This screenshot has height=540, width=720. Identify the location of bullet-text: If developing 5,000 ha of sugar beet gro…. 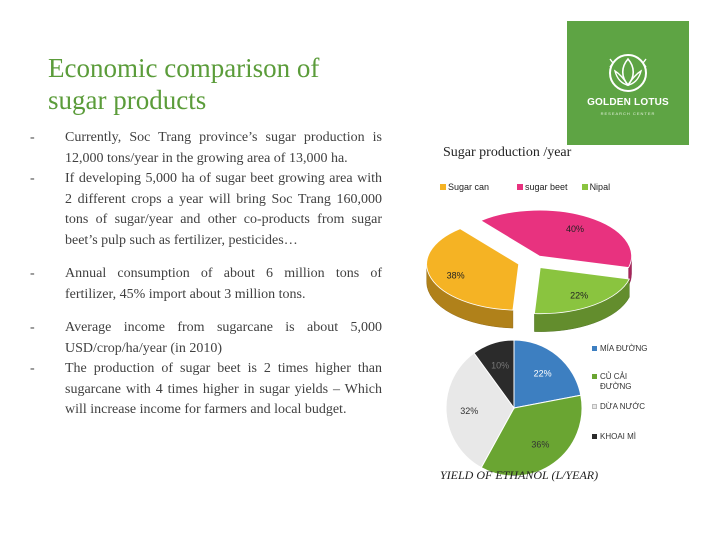
(223, 209).